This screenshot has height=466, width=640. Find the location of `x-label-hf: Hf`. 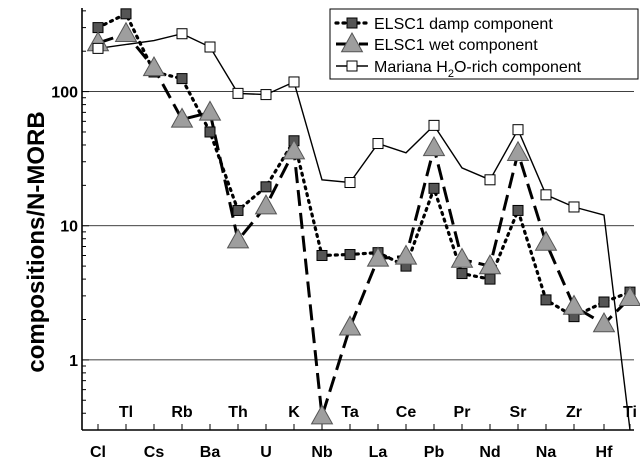

x-label-hf: Hf is located at coordinates (605, 452).